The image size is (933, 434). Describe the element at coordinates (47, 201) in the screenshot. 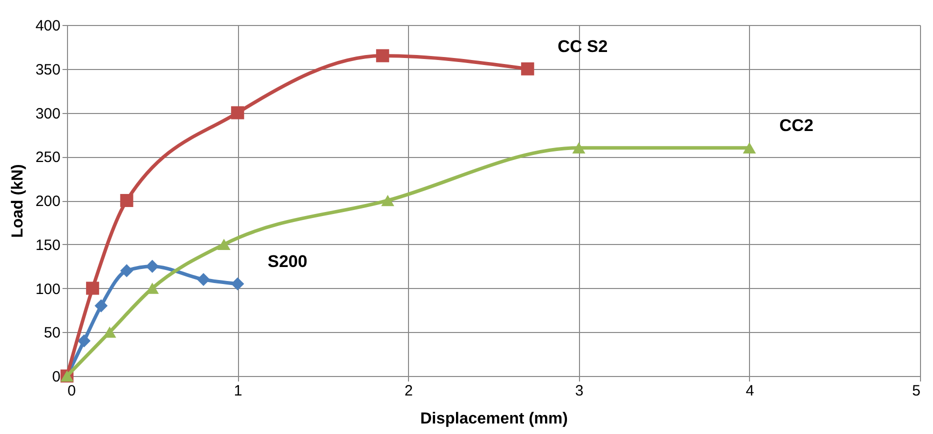

I see `y-tick-label: 200` at that location.